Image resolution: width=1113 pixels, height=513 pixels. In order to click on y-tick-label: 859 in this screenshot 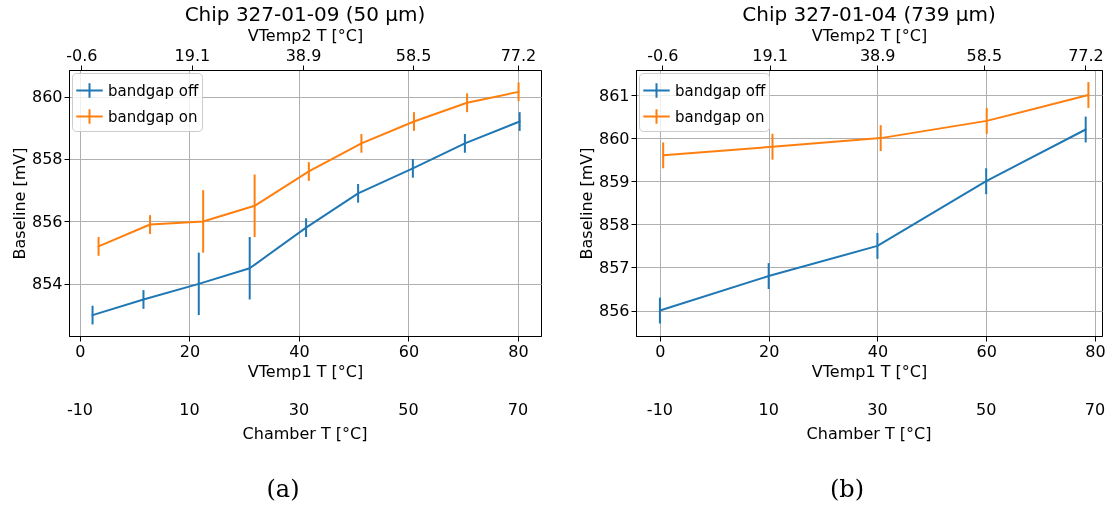, I will do `click(614, 181)`.